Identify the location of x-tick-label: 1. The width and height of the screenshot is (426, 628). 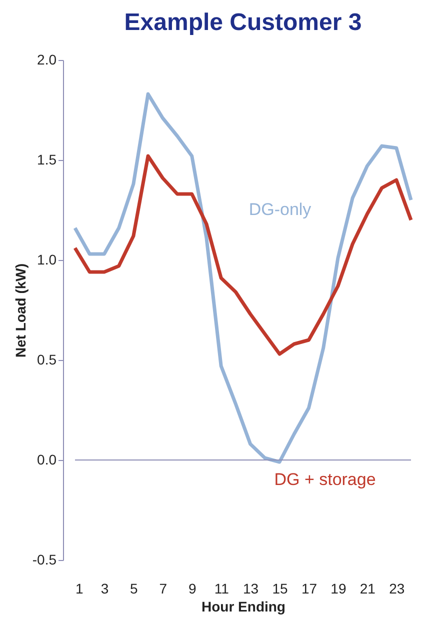
(80, 588).